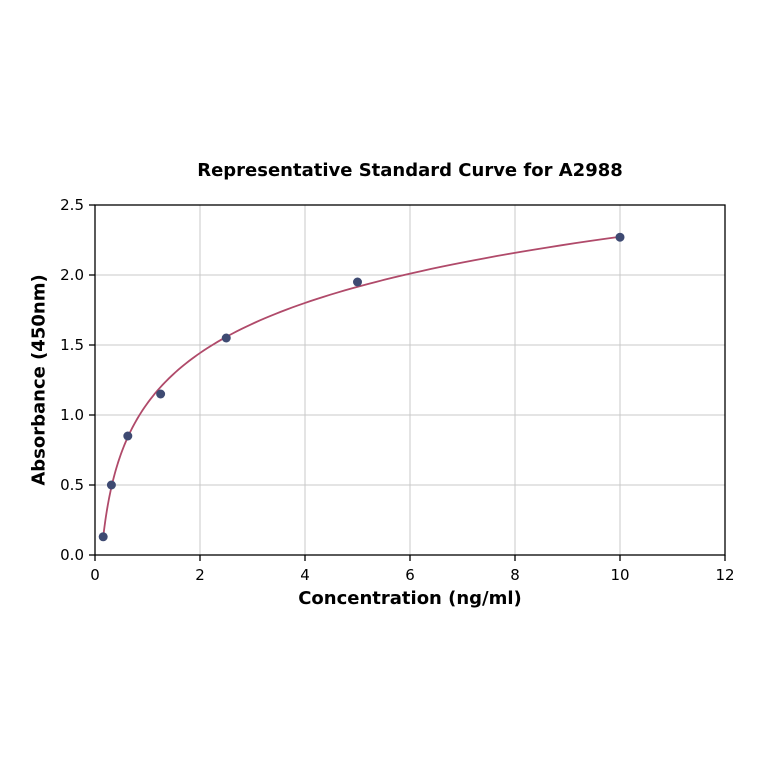 The image size is (764, 764). Describe the element at coordinates (72, 345) in the screenshot. I see `y-tick-label: 1.5` at that location.